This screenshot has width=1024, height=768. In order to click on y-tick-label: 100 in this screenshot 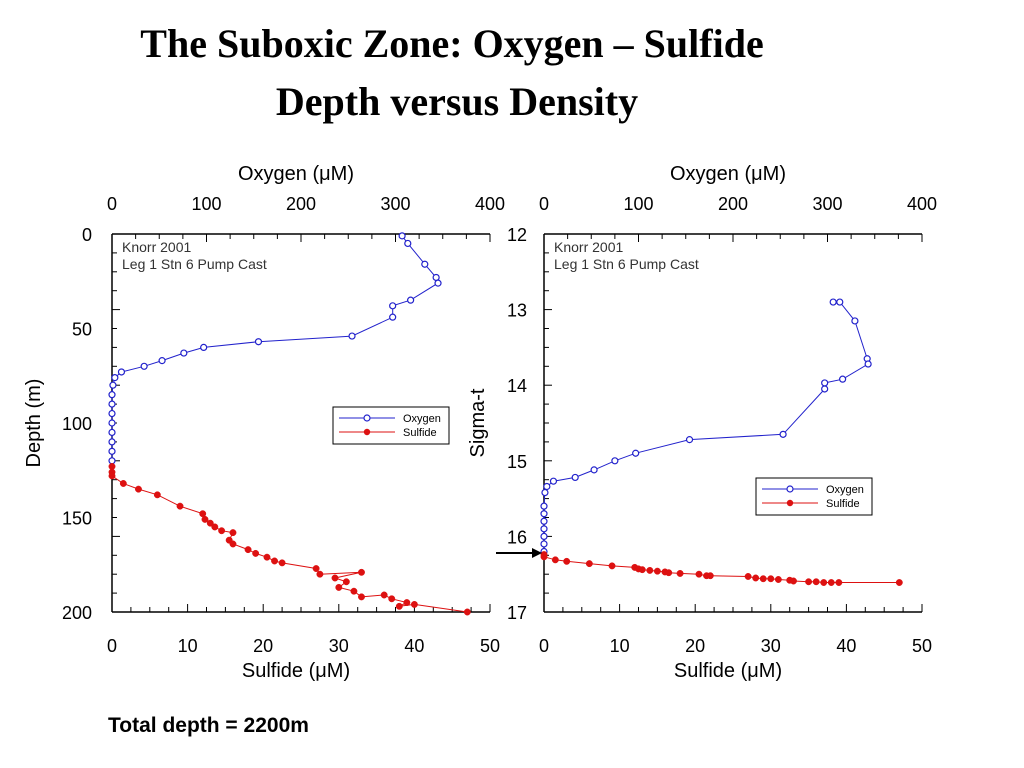, I will do `click(77, 424)`.